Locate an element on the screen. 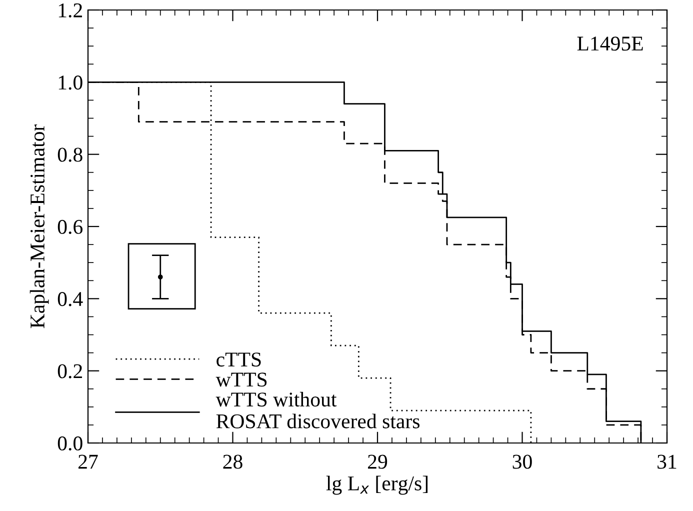 Image resolution: width=693 pixels, height=511 pixels. y-tick-label: 0.6 is located at coordinates (70, 227).